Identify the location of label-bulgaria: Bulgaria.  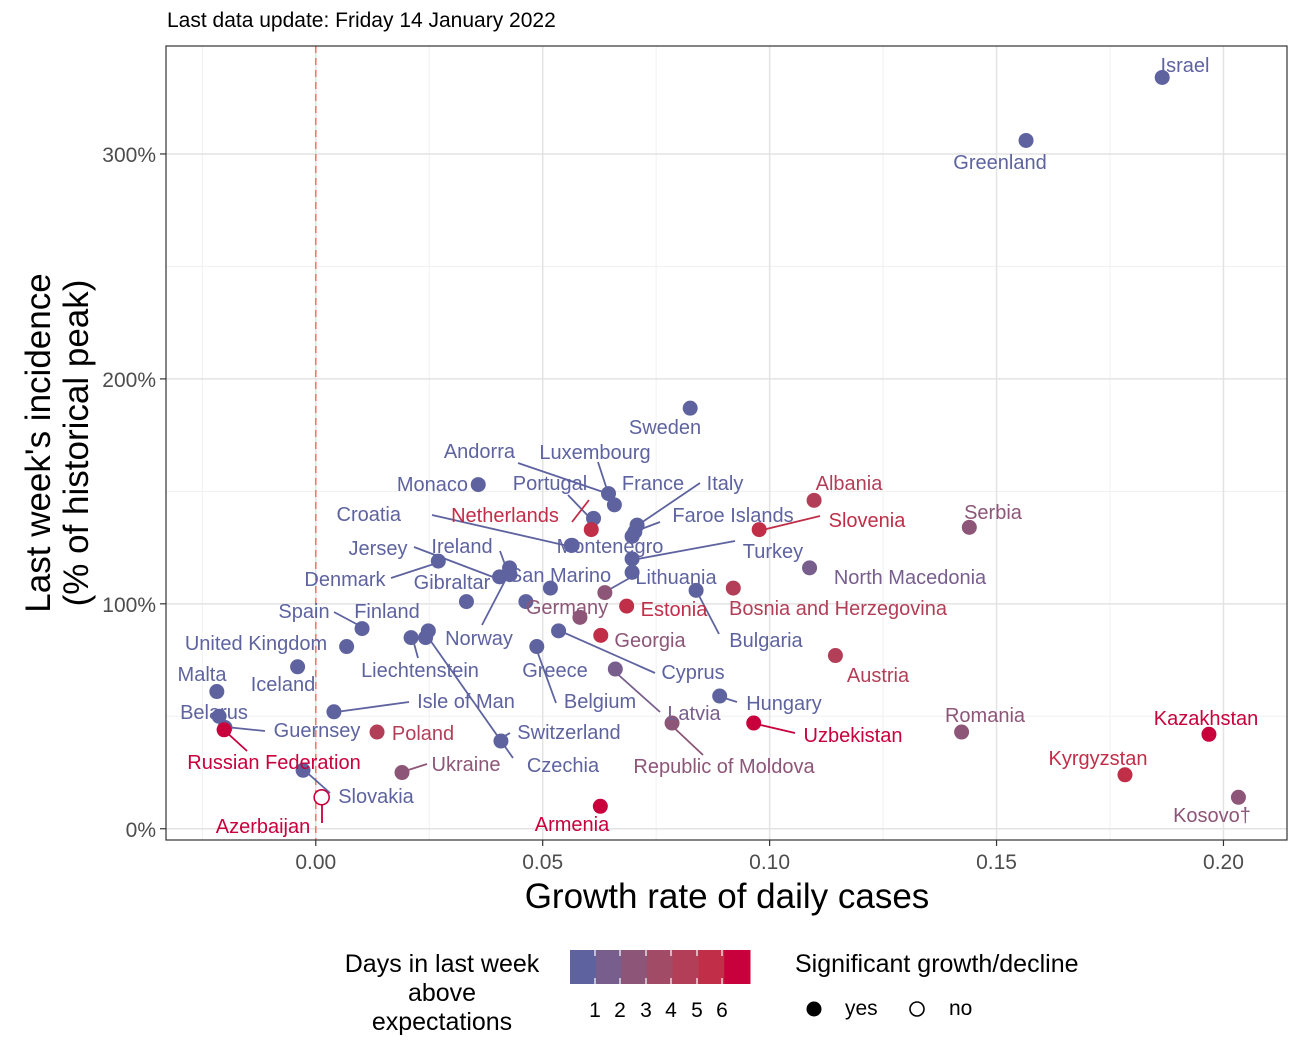
(766, 641).